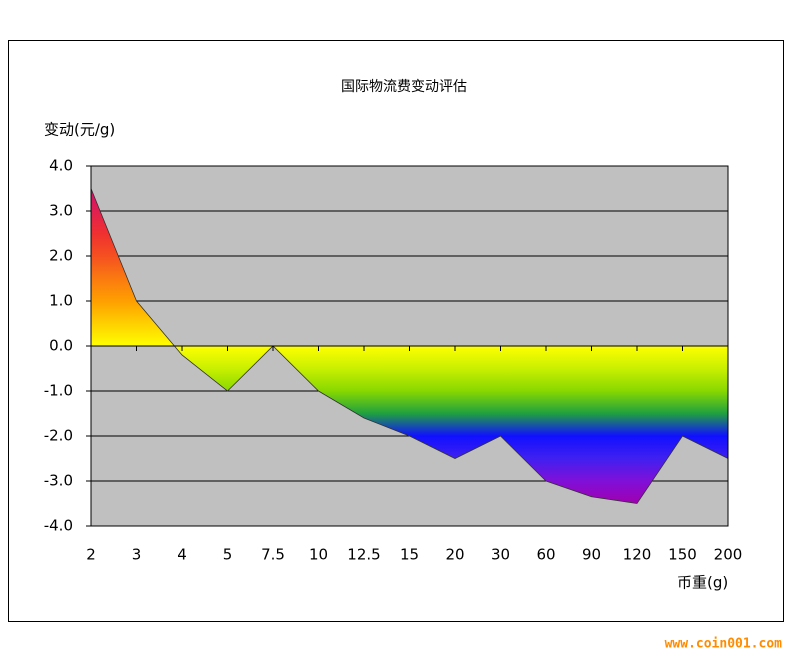  Describe the element at coordinates (61, 346) in the screenshot. I see `y-tick-label: 0.0` at that location.